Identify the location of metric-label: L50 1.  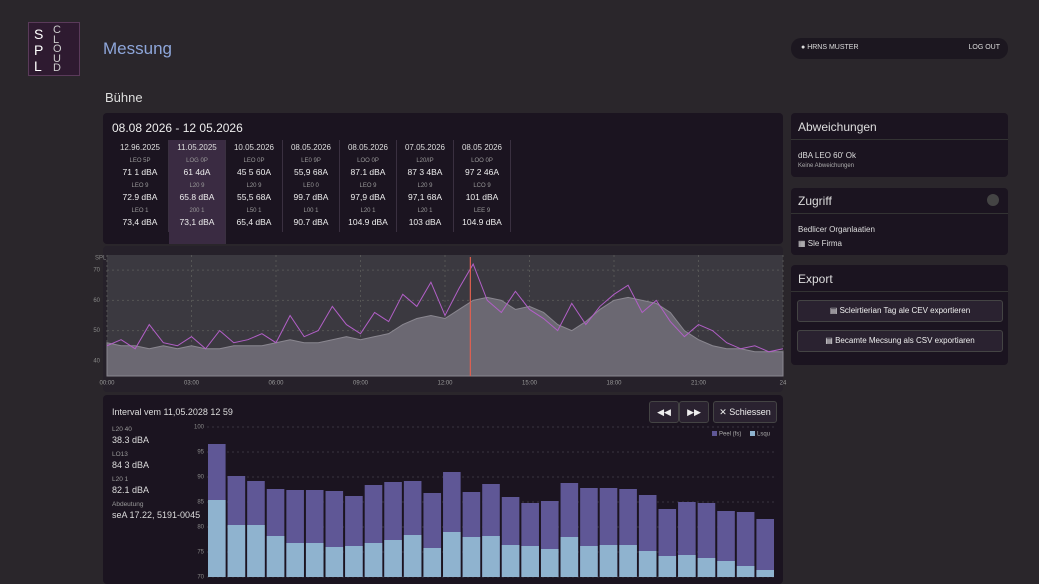
(254, 211).